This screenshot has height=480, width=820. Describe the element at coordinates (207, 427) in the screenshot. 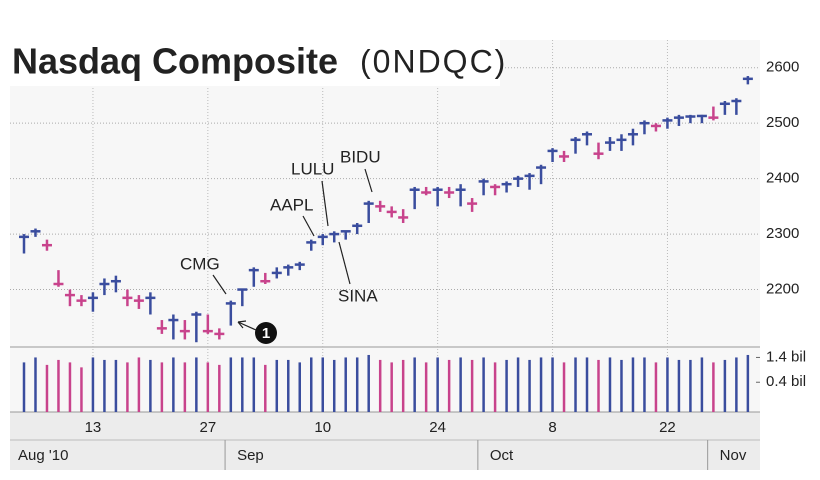

I see `x-tick-label: 27` at that location.